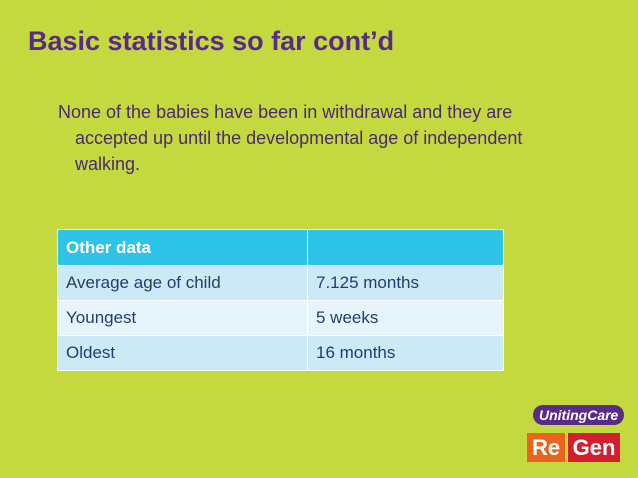  What do you see at coordinates (182, 353) in the screenshot?
I see `table-cell: Oldest` at bounding box center [182, 353].